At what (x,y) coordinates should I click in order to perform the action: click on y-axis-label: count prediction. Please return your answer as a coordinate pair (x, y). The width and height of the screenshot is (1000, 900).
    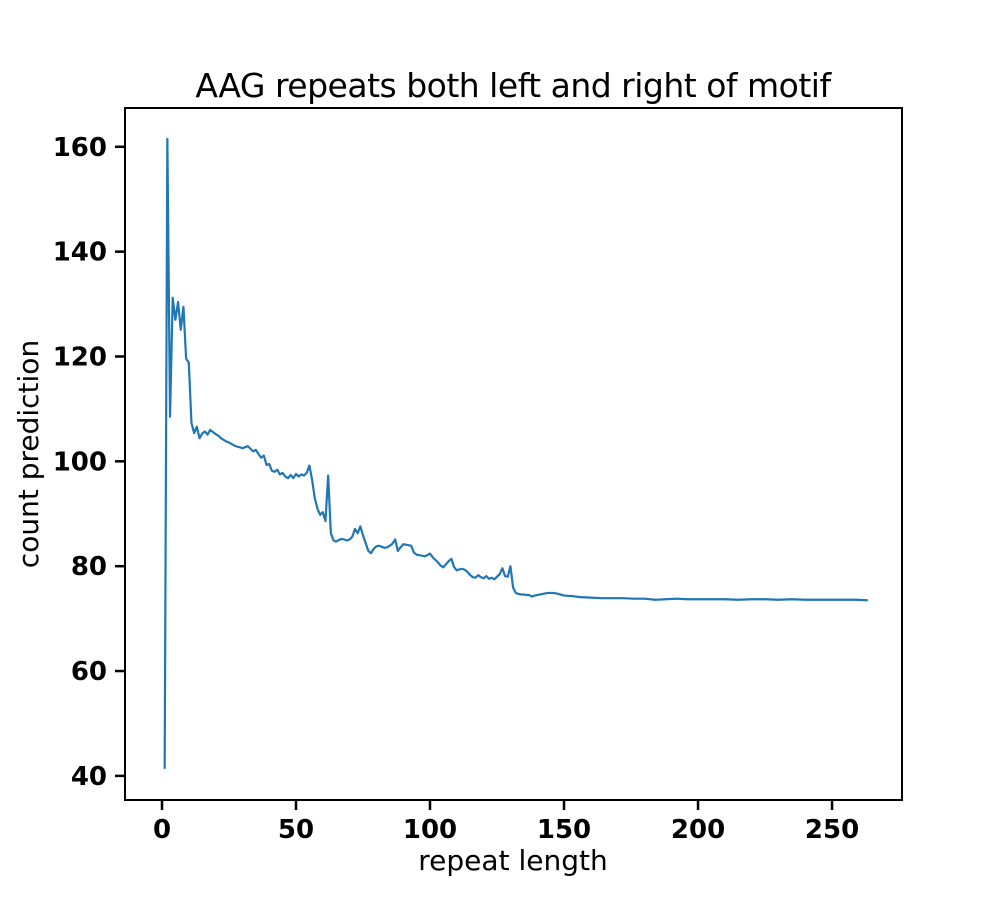
    Looking at the image, I should click on (28, 454).